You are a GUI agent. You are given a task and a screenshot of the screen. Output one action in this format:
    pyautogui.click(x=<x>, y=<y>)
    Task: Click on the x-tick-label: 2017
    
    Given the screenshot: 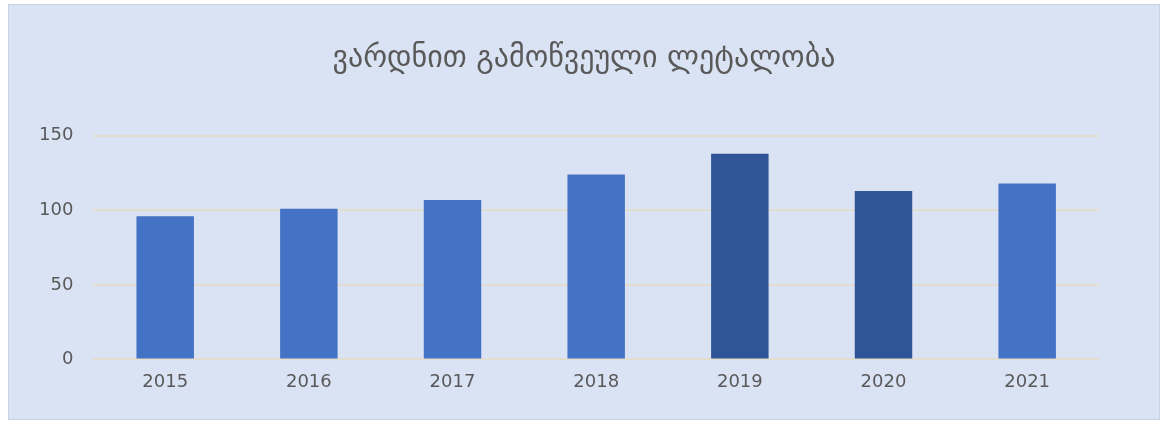 What is the action you would take?
    pyautogui.click(x=452, y=380)
    